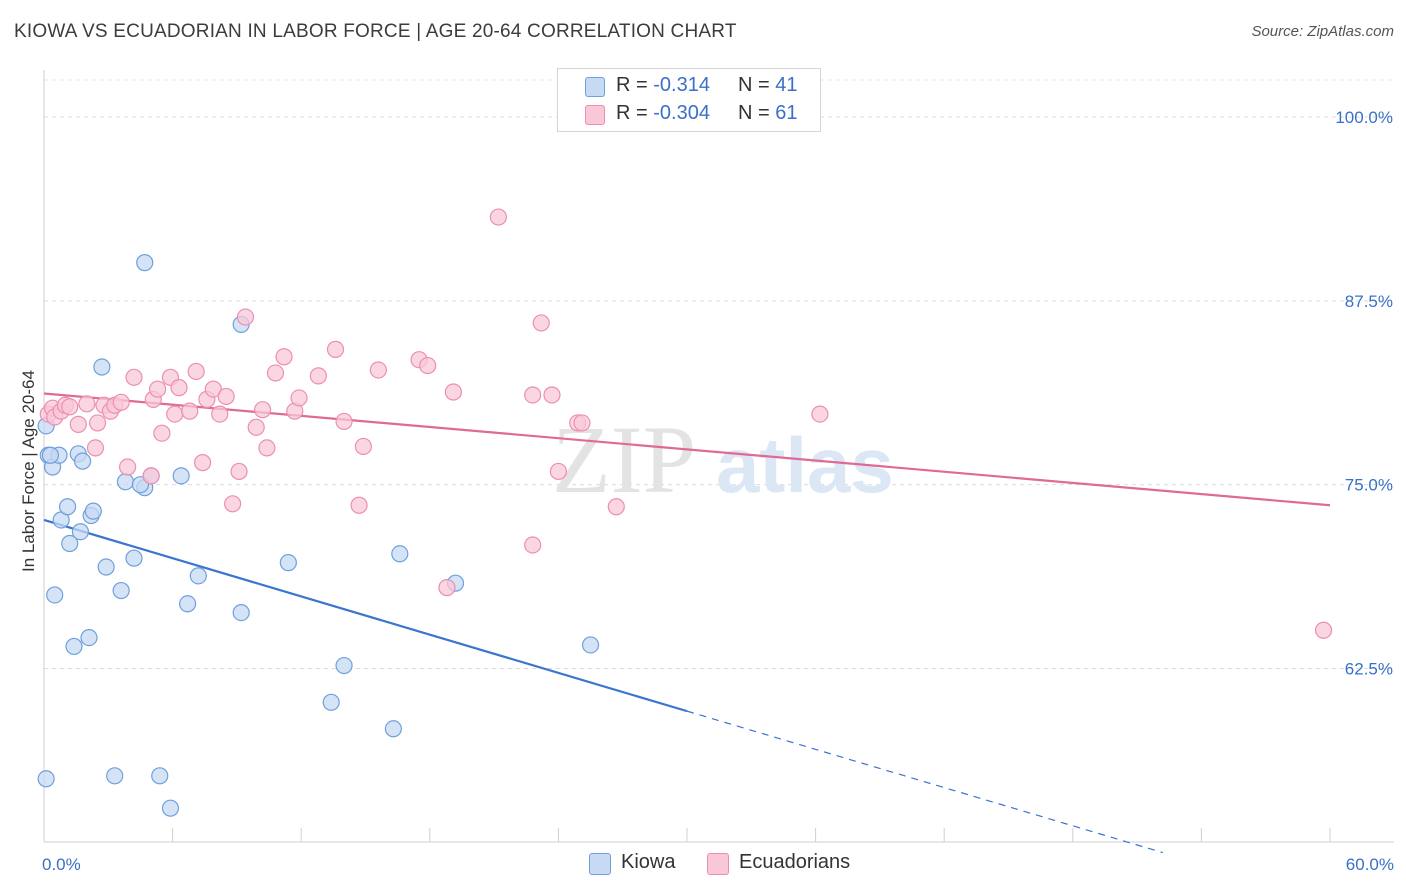 The width and height of the screenshot is (1406, 892). Describe the element at coordinates (681, 85) in the screenshot. I see `kiowa-r-value: -0.314` at that location.